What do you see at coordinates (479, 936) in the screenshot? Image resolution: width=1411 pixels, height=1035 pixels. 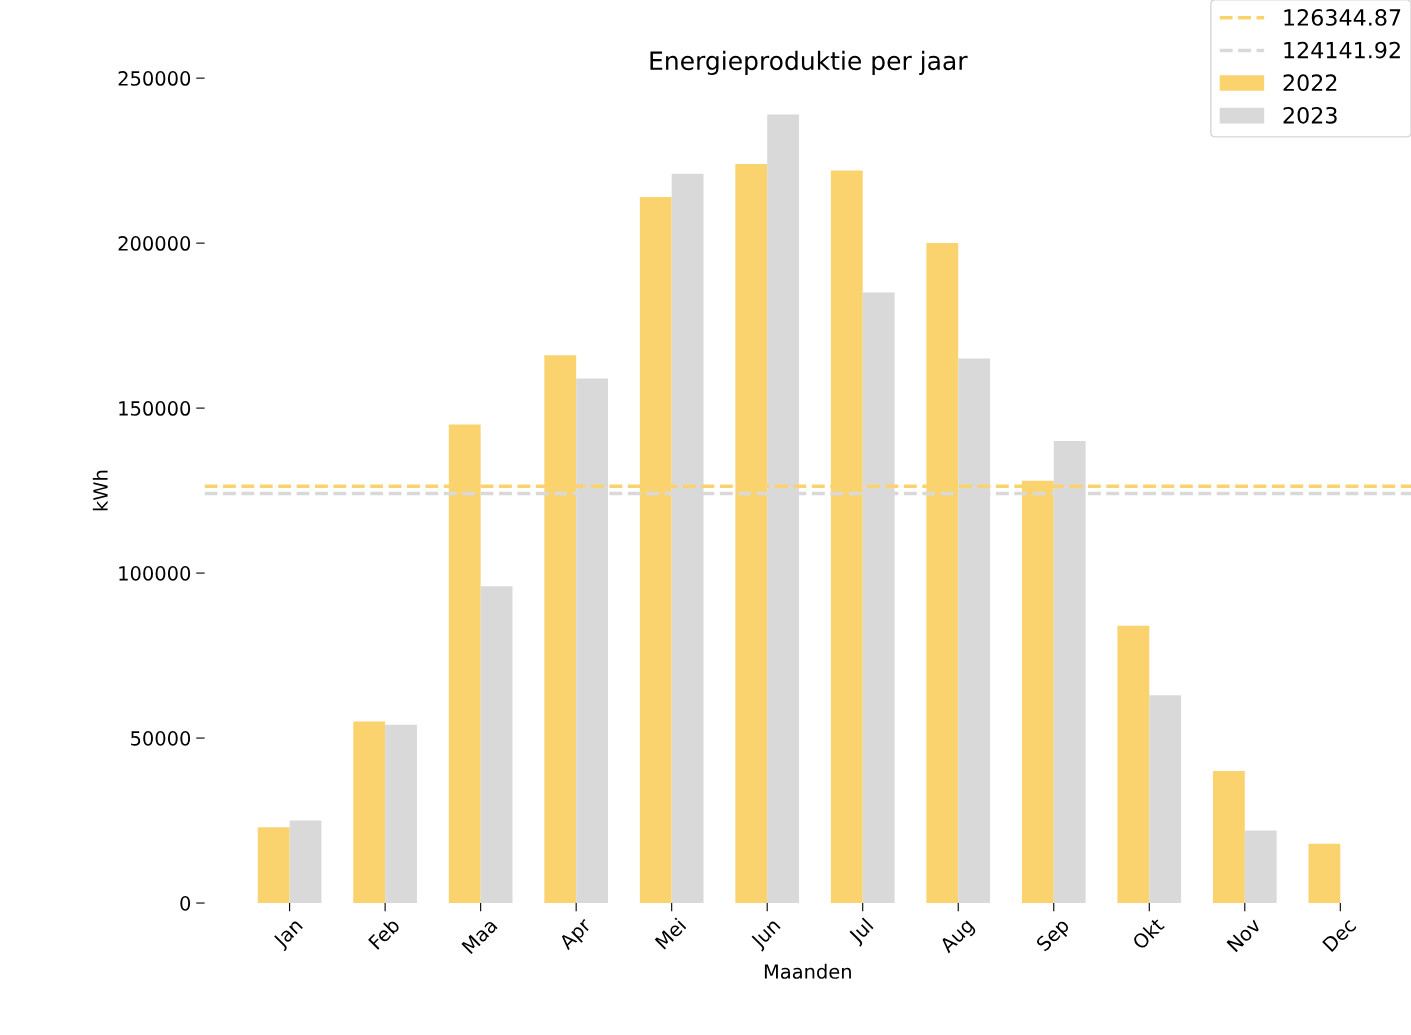 I see `x-tick-label: Maa` at bounding box center [479, 936].